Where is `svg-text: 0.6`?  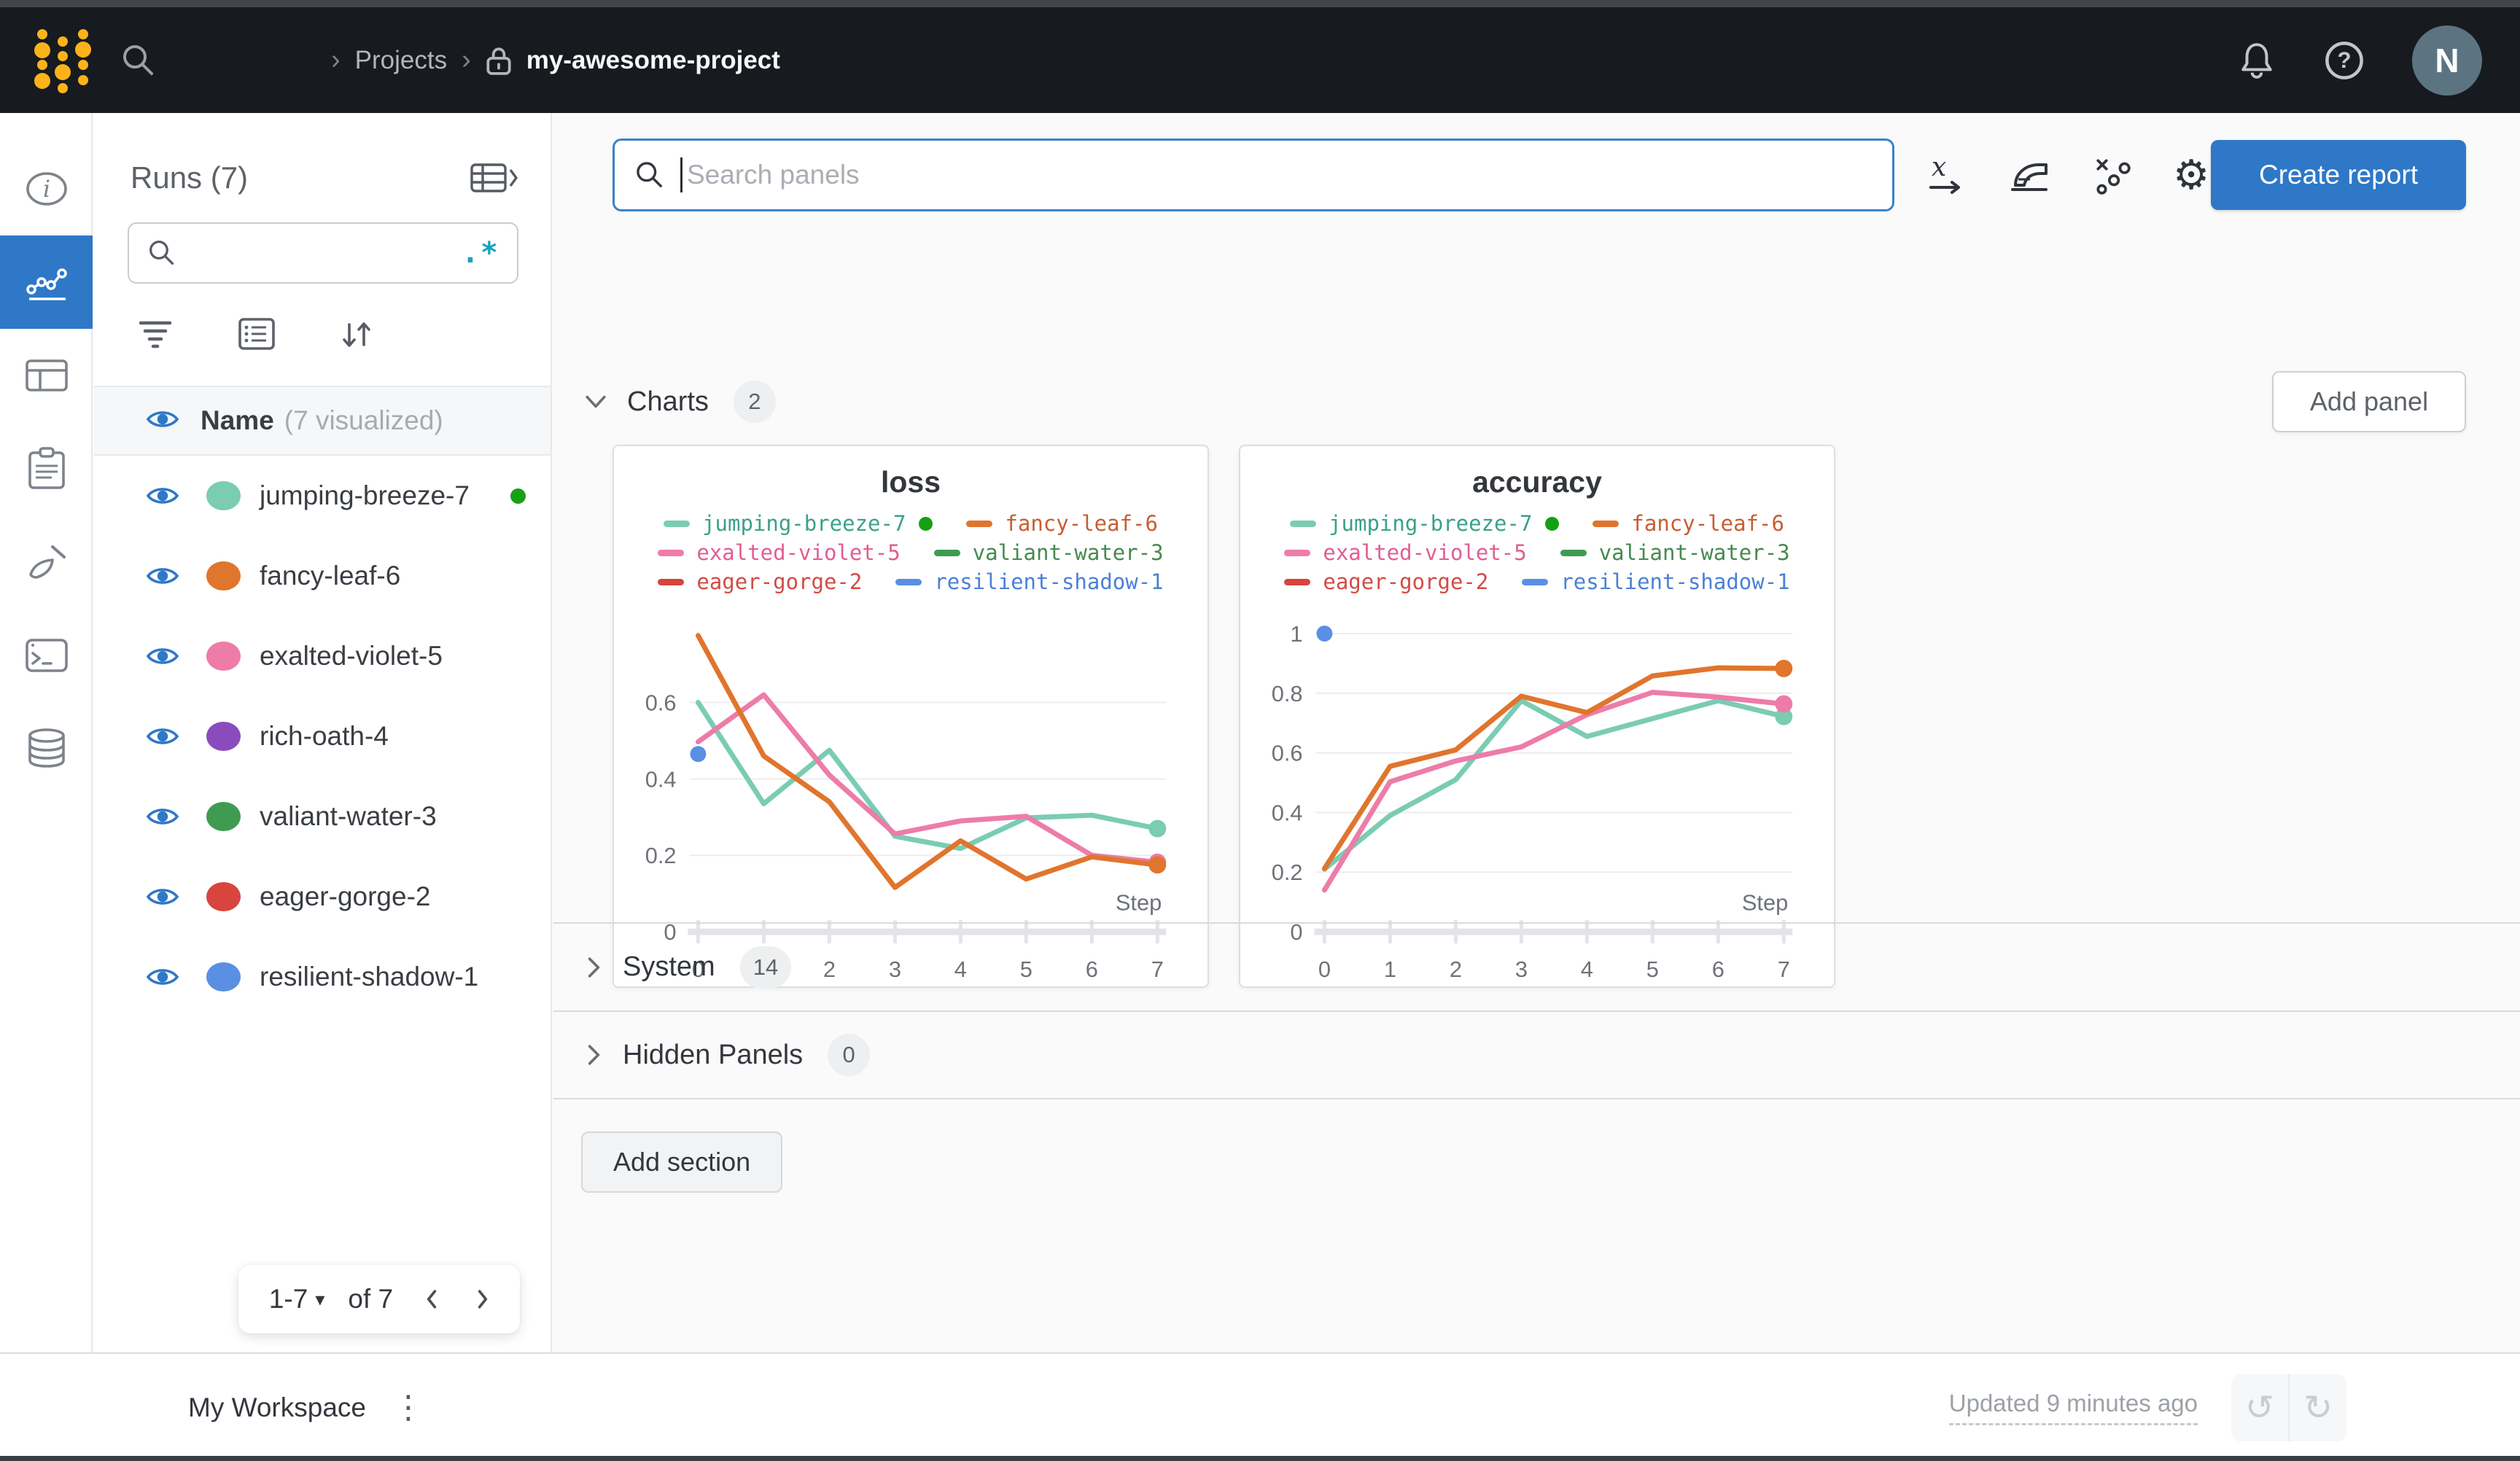 svg-text: 0.6 is located at coordinates (1287, 753).